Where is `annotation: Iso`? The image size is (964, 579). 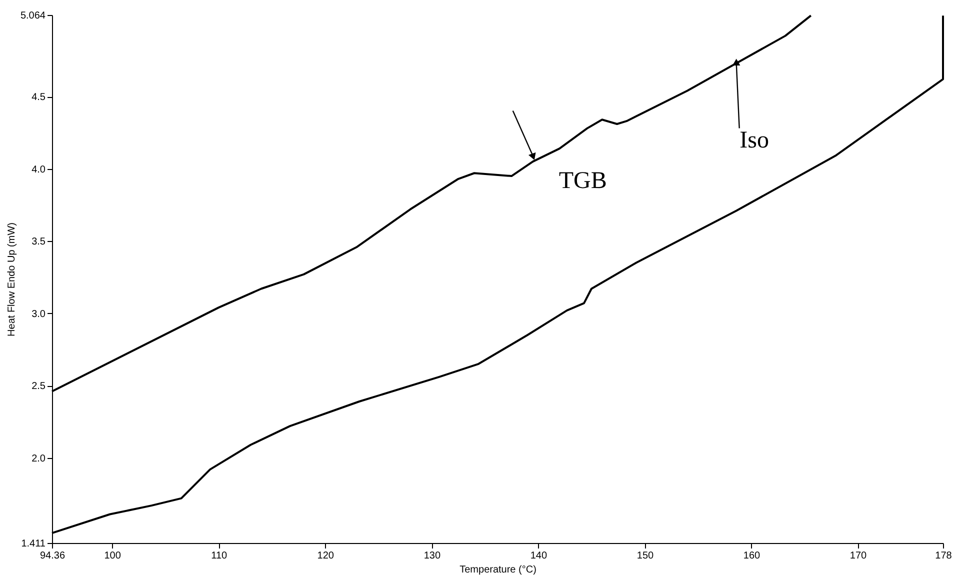
annotation: Iso is located at coordinates (755, 140).